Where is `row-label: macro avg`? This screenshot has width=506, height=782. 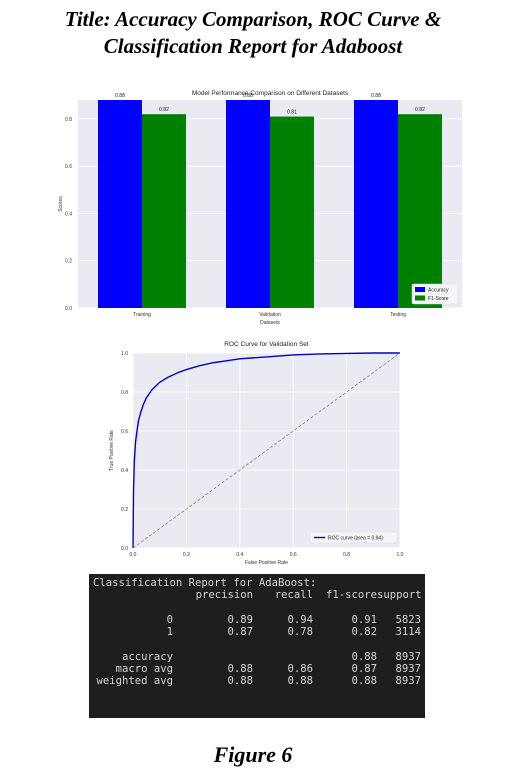
row-label: macro avg is located at coordinates (144, 669).